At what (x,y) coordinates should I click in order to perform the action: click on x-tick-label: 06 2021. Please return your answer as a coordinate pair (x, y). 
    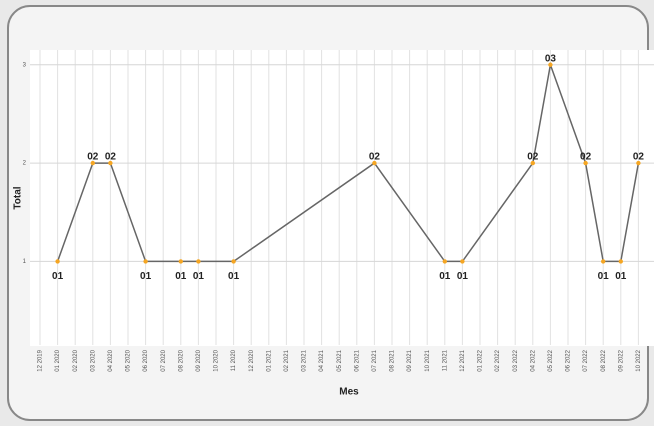
    Looking at the image, I should click on (357, 360).